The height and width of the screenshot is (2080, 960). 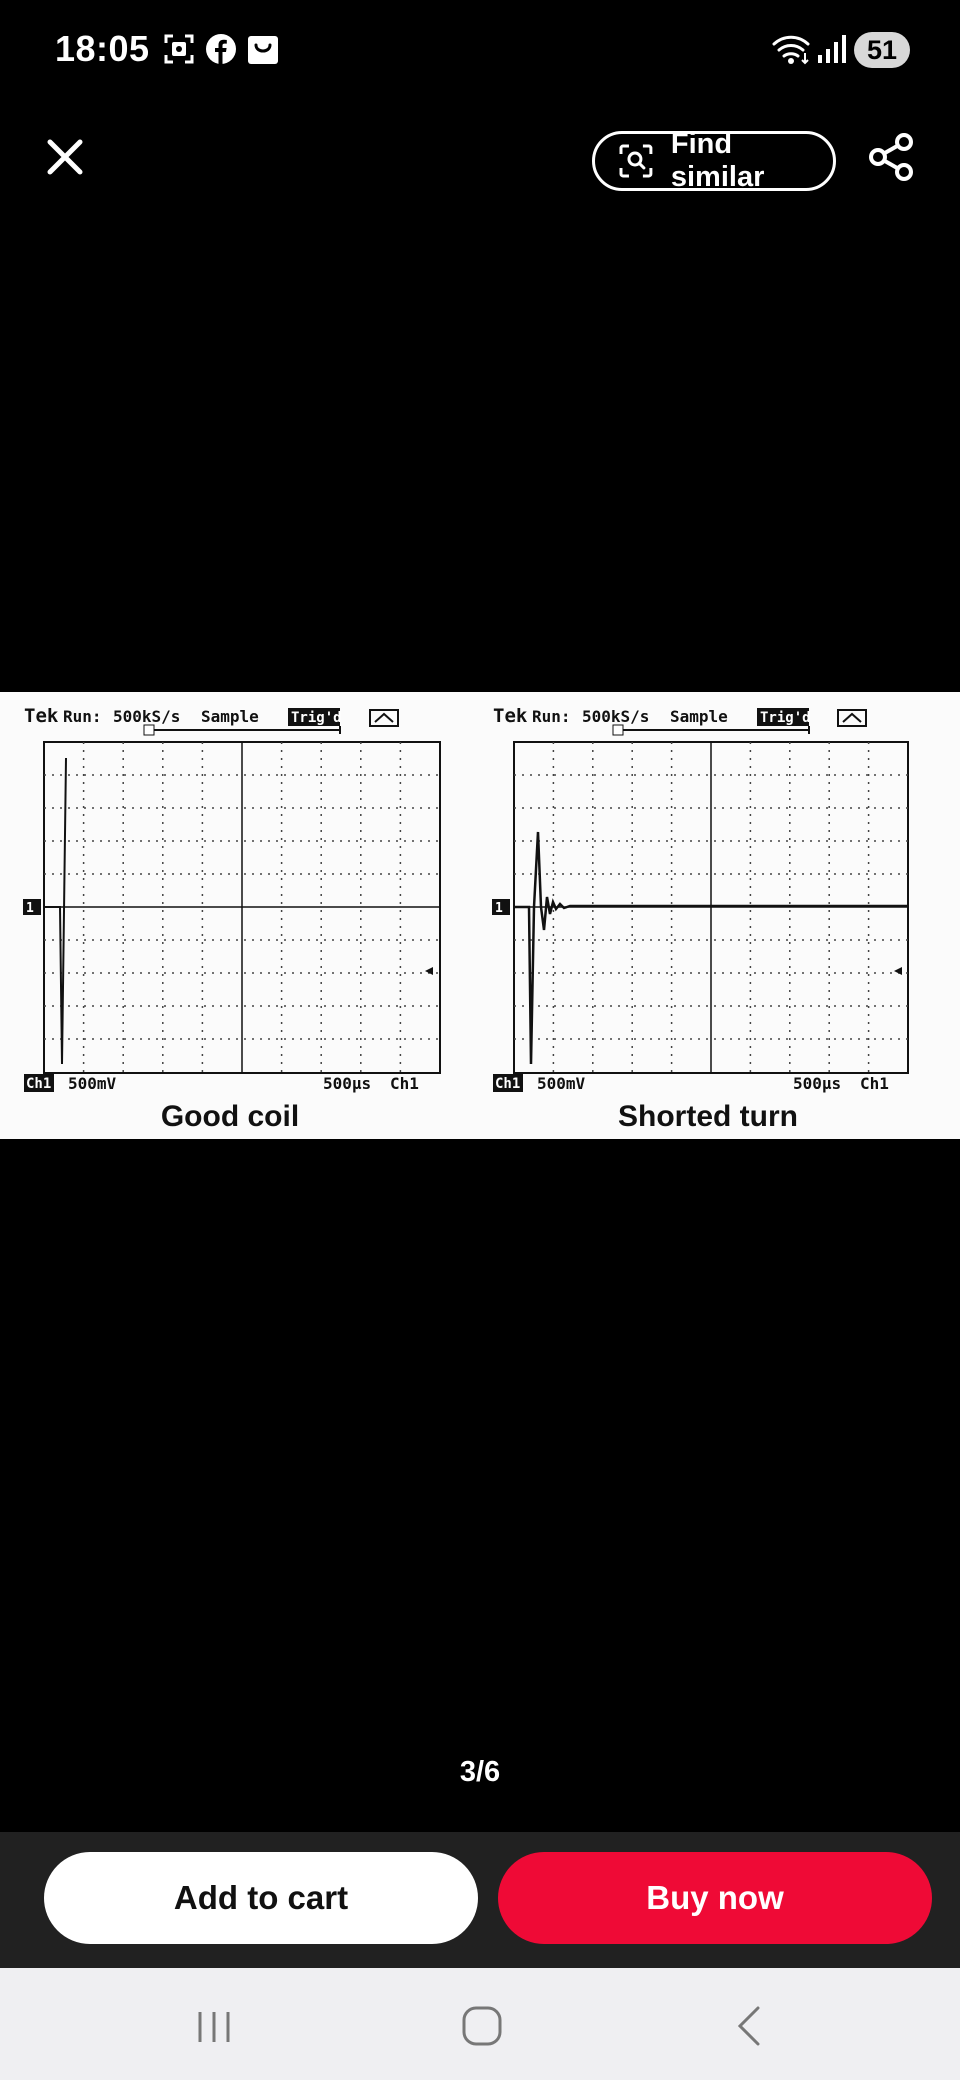 What do you see at coordinates (347, 1083) in the screenshot?
I see `left-time-div: 500µs` at bounding box center [347, 1083].